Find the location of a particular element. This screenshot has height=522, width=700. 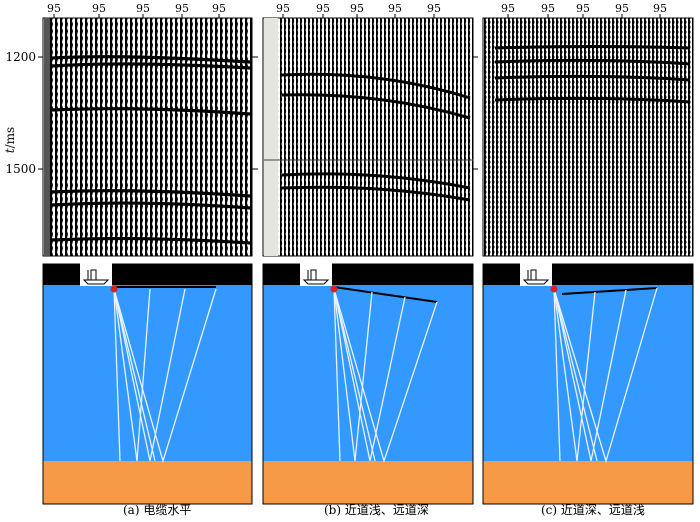

schematic-panel-c is located at coordinates (588, 383).